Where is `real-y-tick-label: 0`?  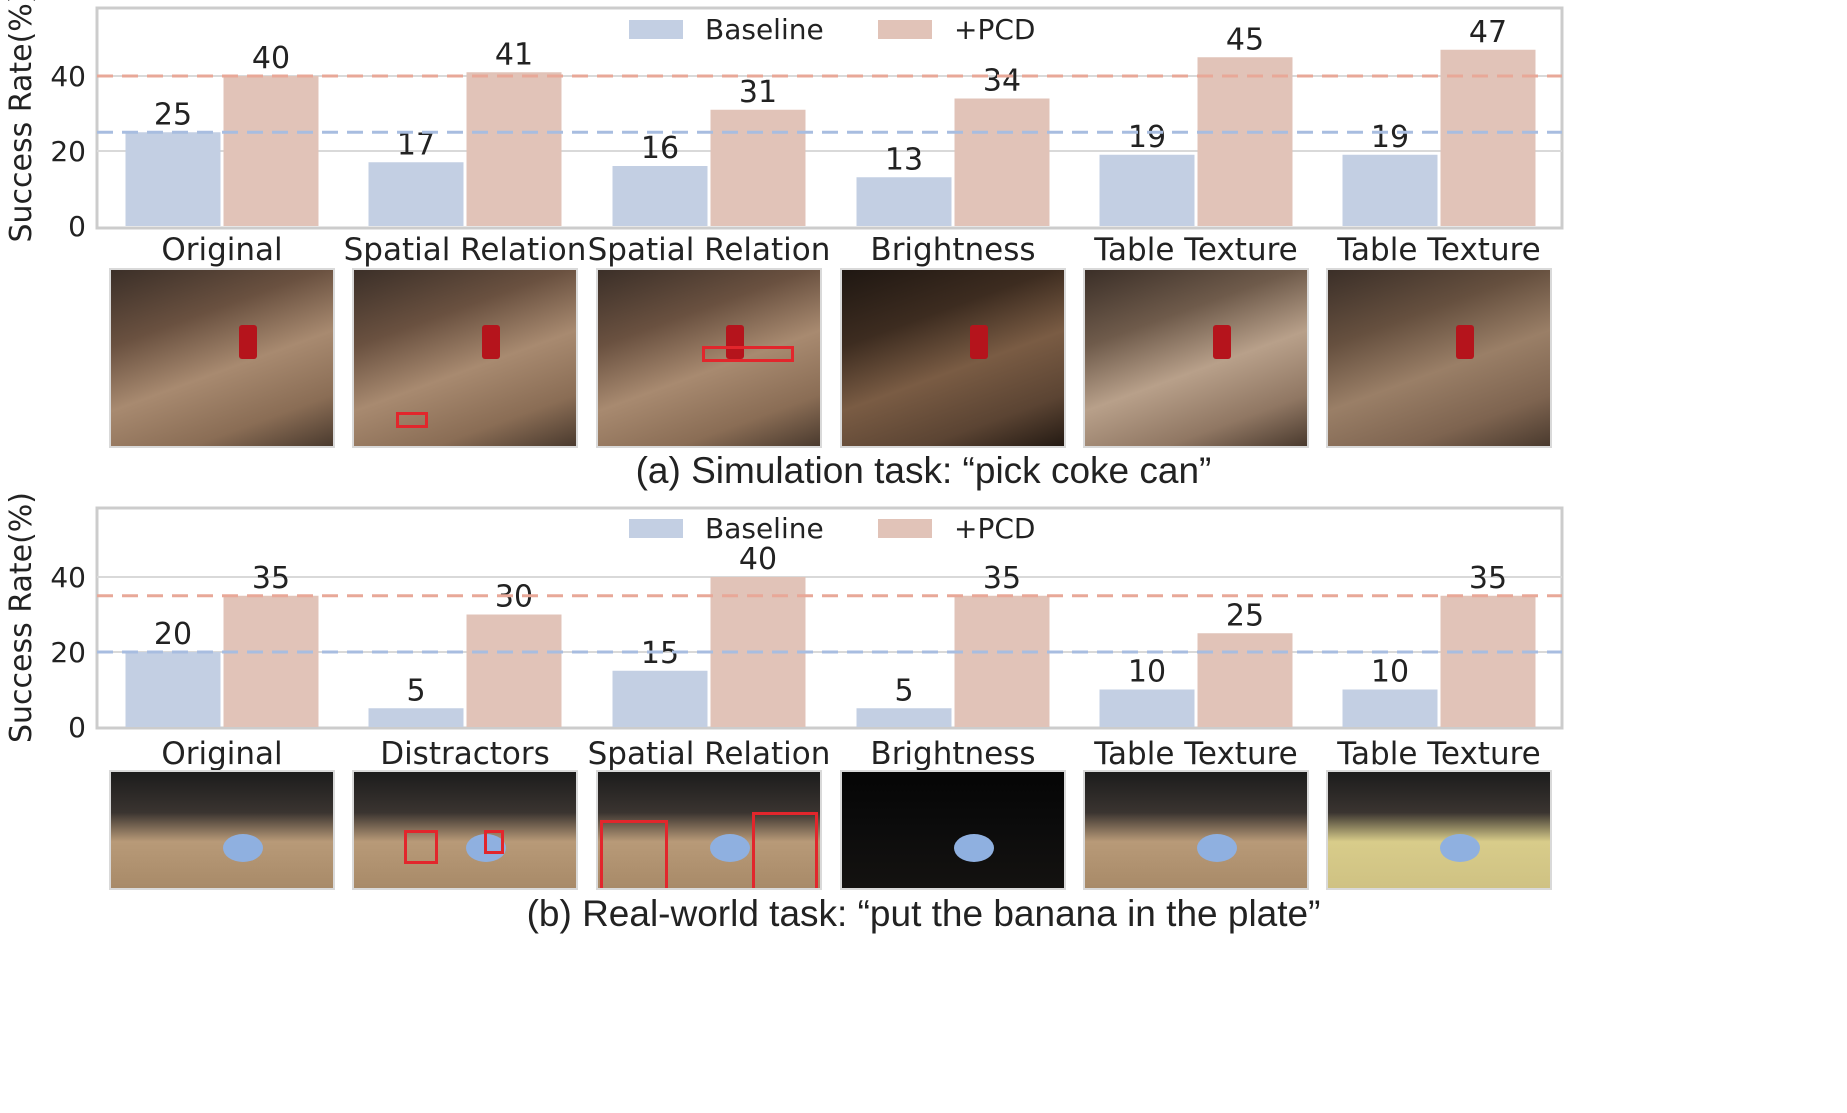 real-y-tick-label: 0 is located at coordinates (77, 727).